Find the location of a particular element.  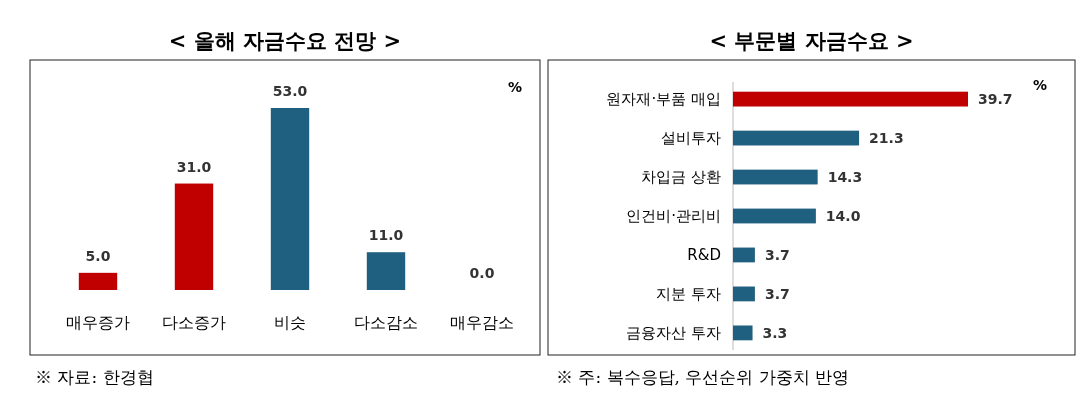

x-tick-label: 다소증가 is located at coordinates (194, 322).